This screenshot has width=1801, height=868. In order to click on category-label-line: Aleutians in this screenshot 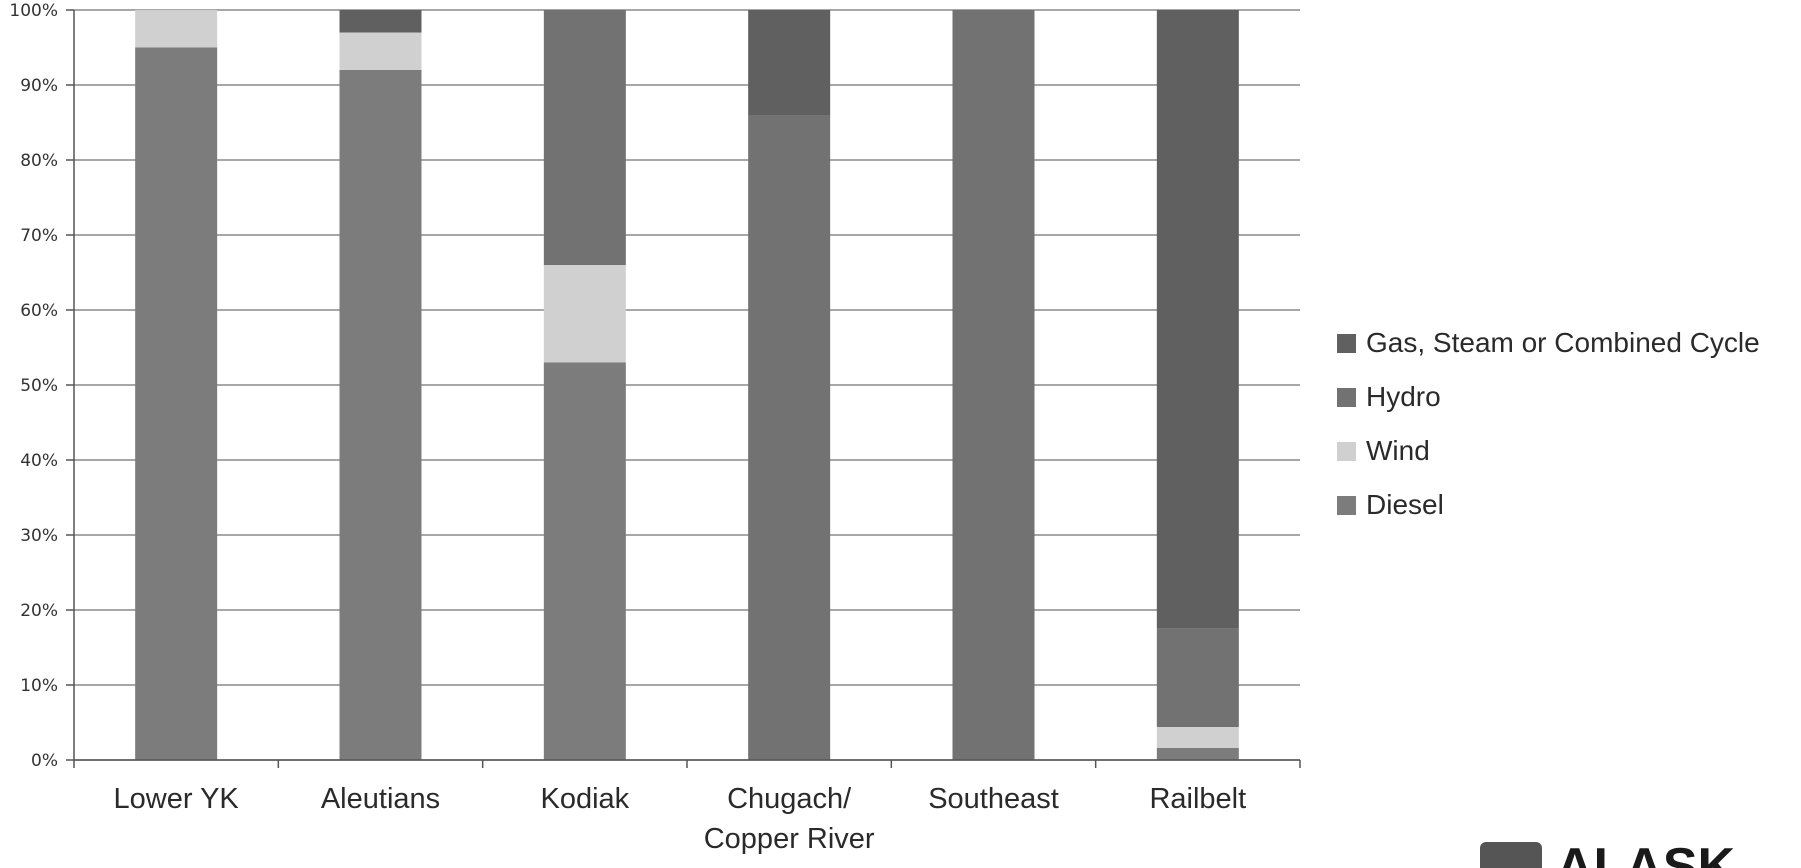, I will do `click(380, 799)`.